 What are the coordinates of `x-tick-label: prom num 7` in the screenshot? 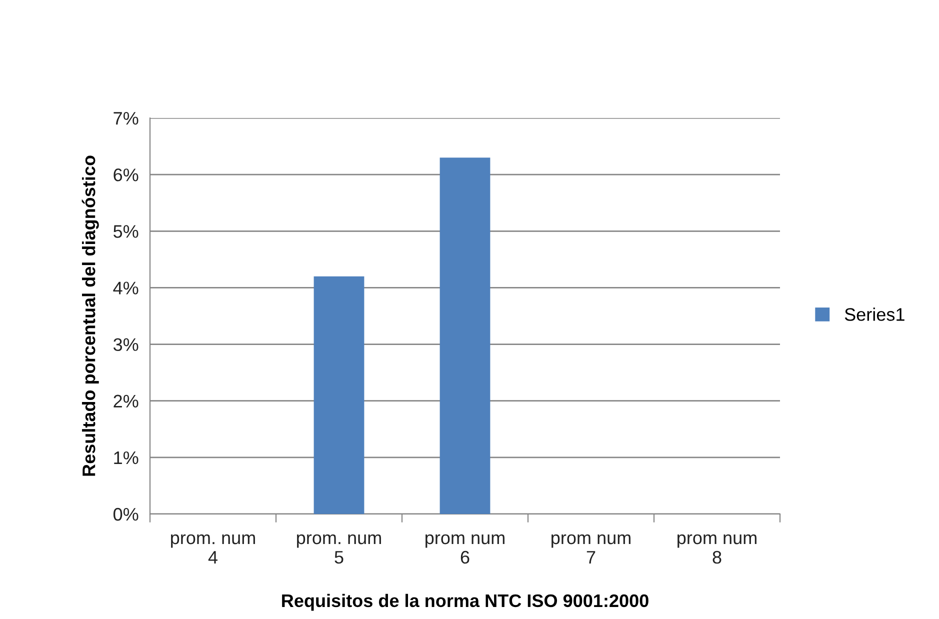 It's located at (591, 549).